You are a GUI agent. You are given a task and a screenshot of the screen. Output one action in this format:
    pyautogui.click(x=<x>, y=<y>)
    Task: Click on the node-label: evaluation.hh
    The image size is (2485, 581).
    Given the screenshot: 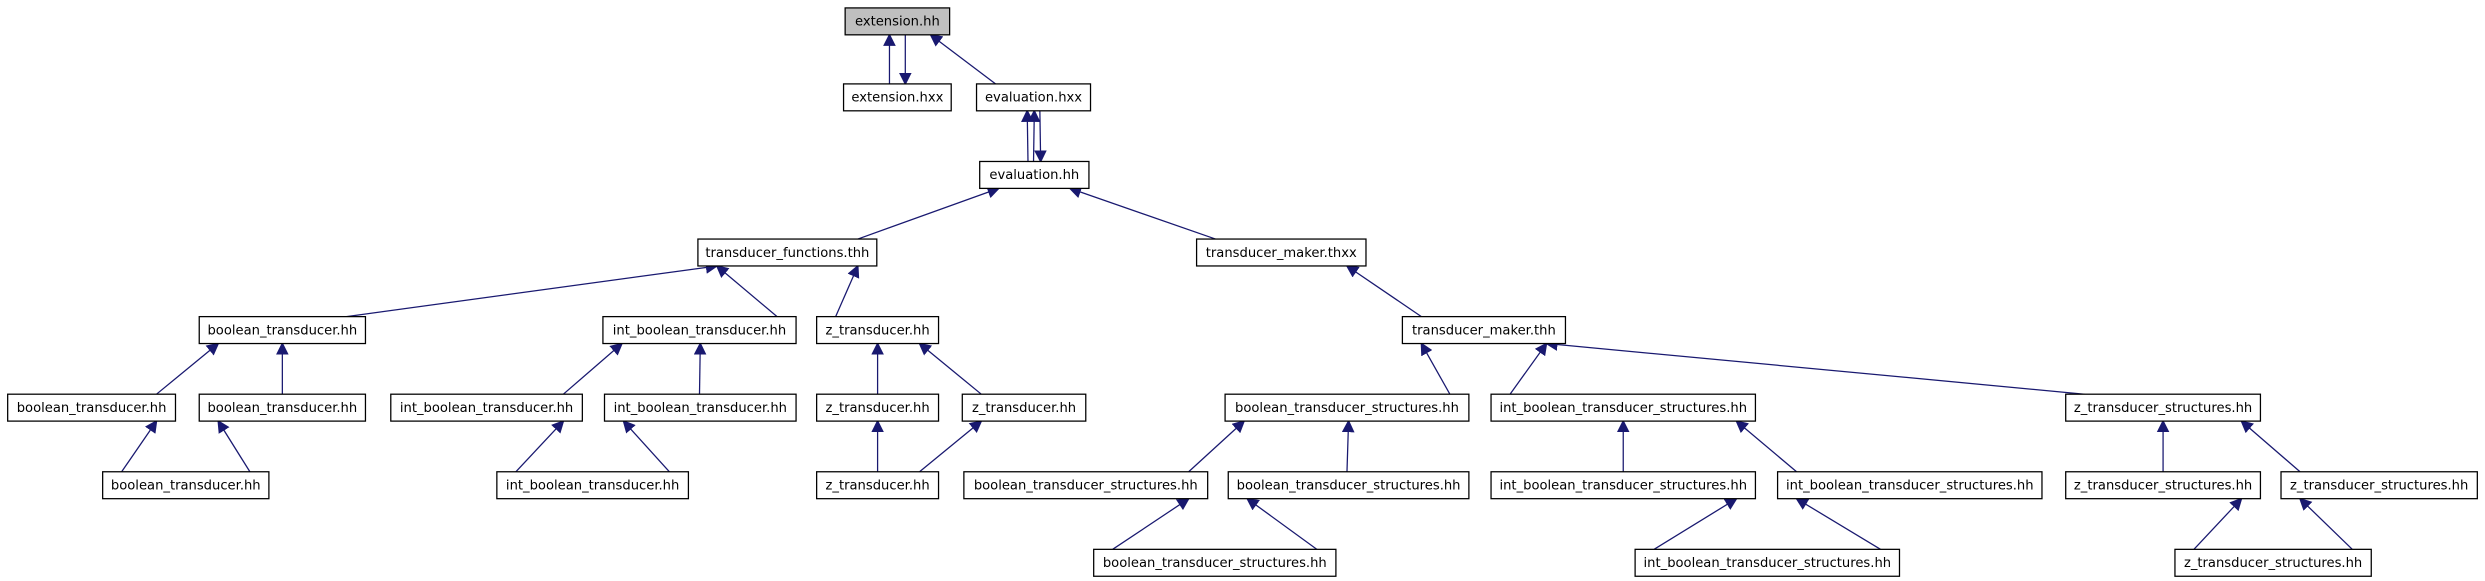 What is the action you would take?
    pyautogui.click(x=1034, y=175)
    